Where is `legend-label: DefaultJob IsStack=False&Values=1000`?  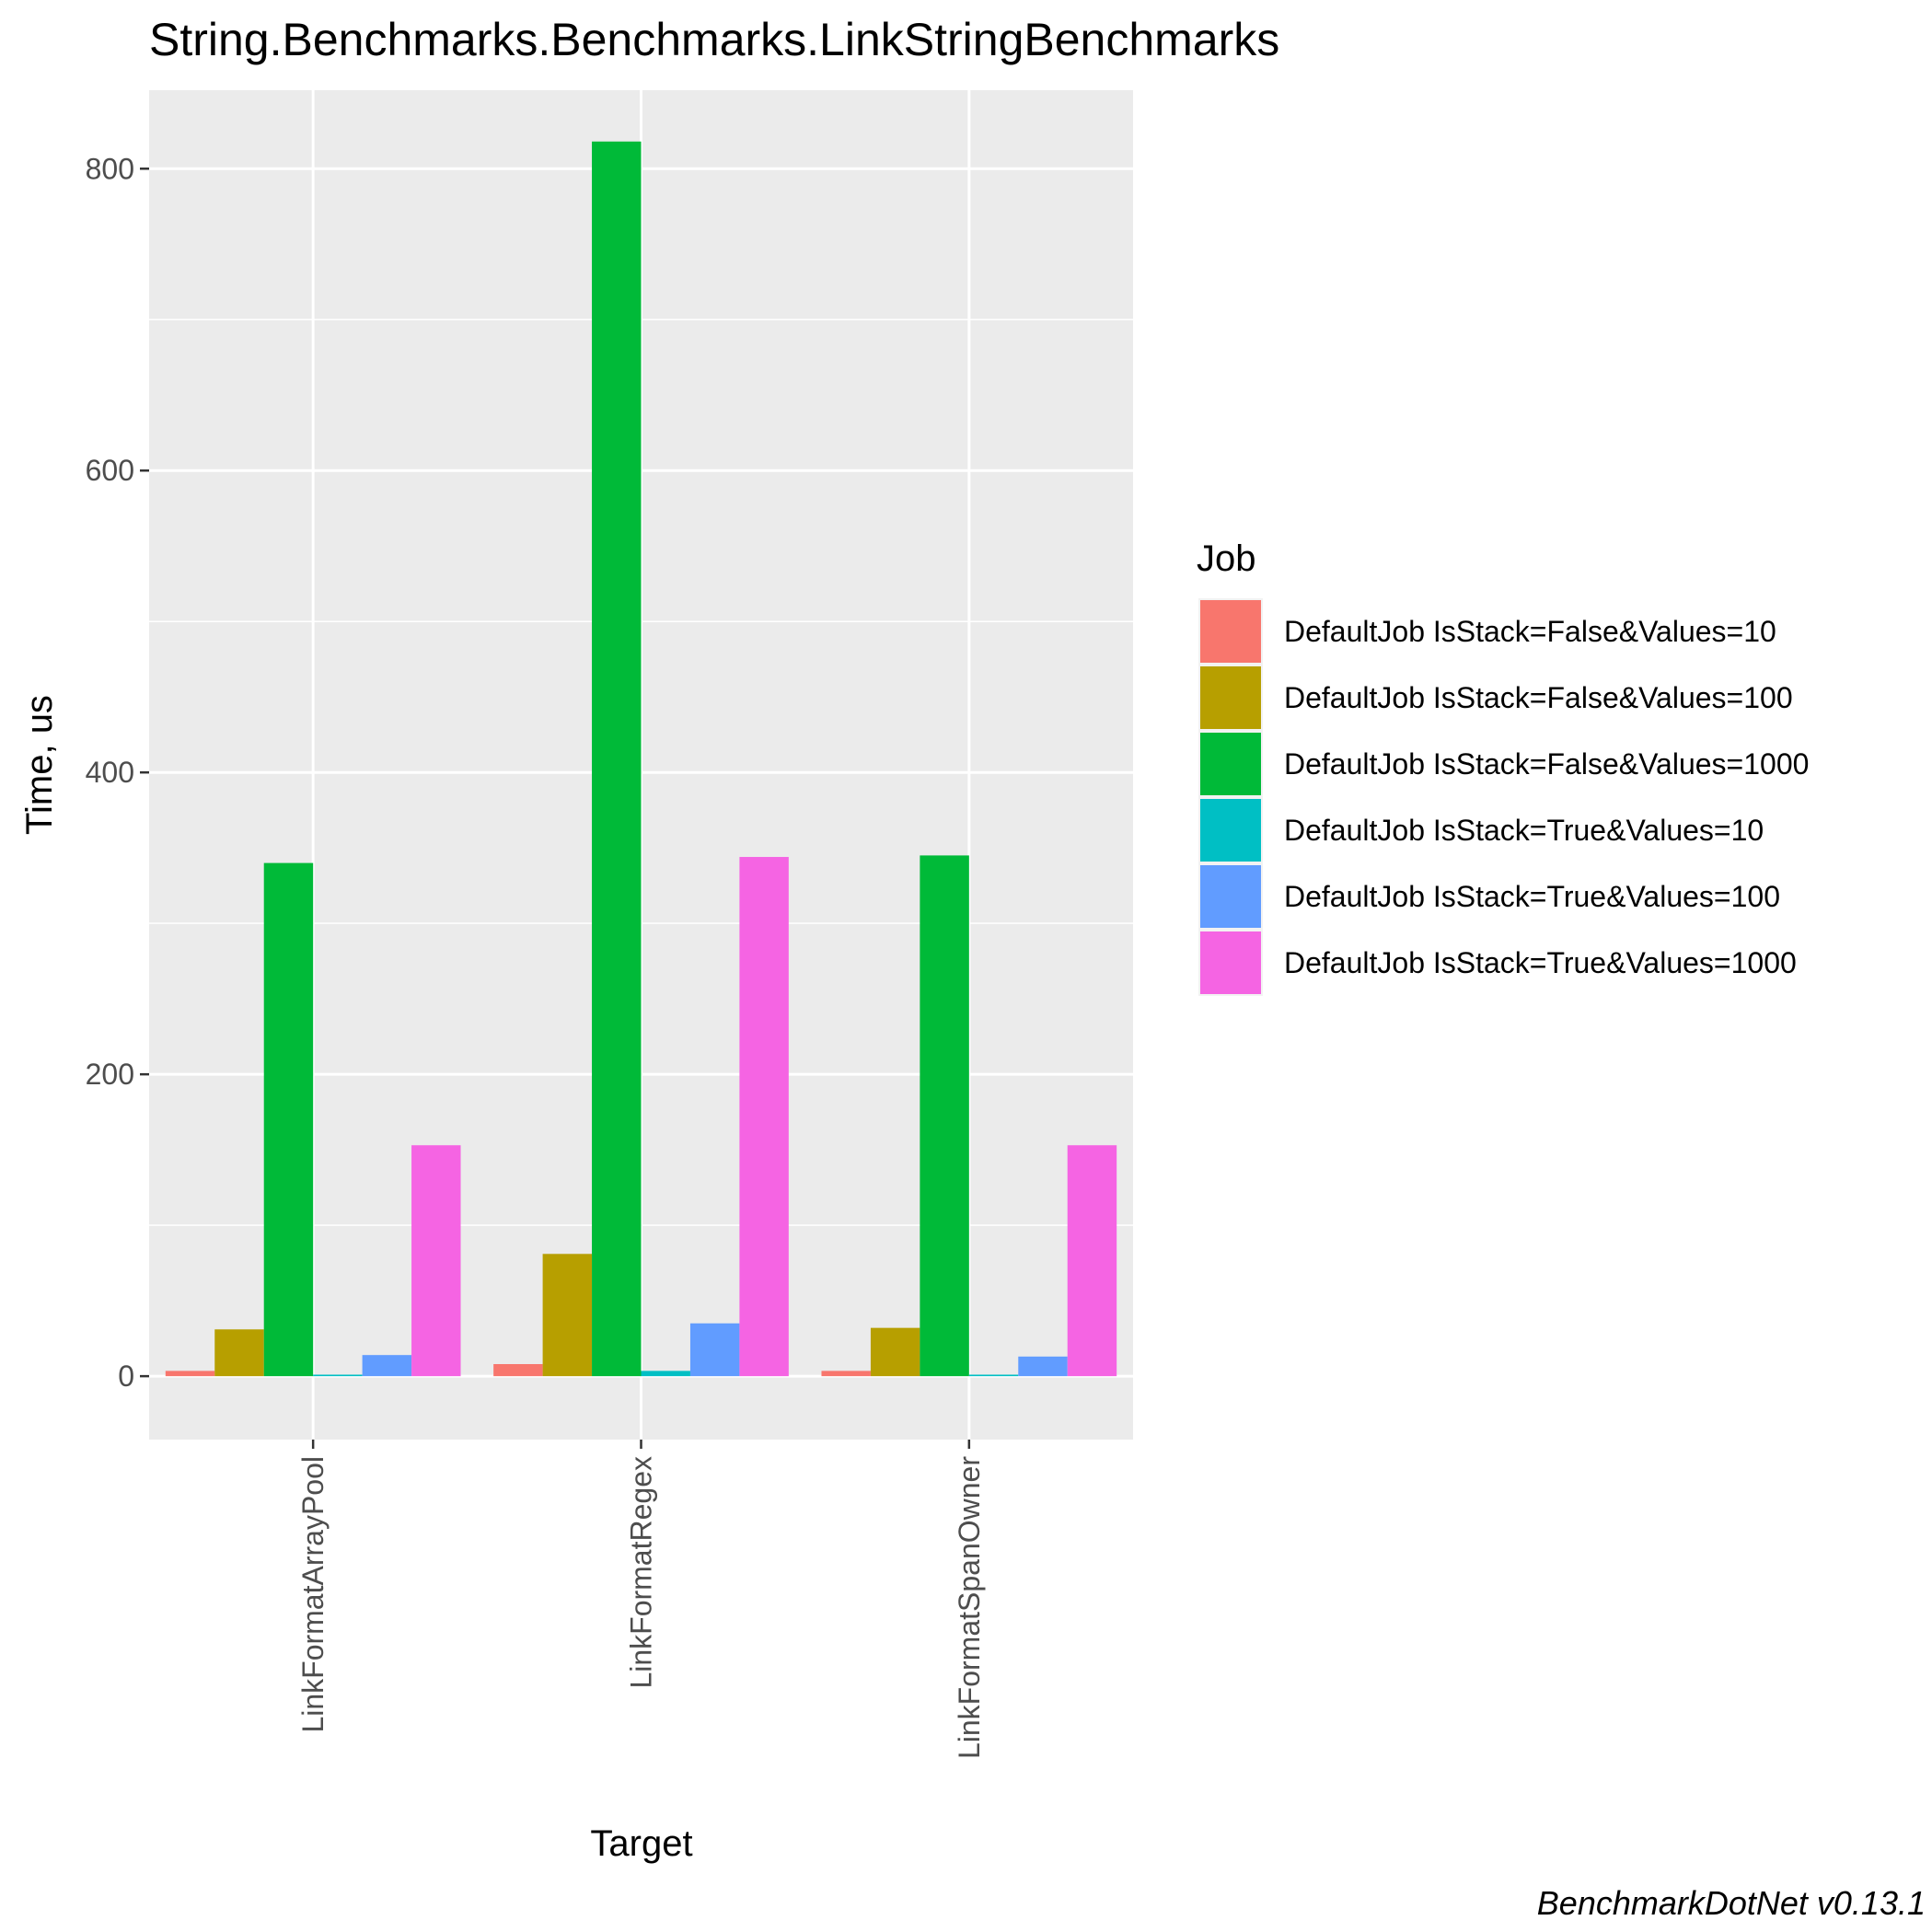
legend-label: DefaultJob IsStack=False&Values=1000 is located at coordinates (1547, 764).